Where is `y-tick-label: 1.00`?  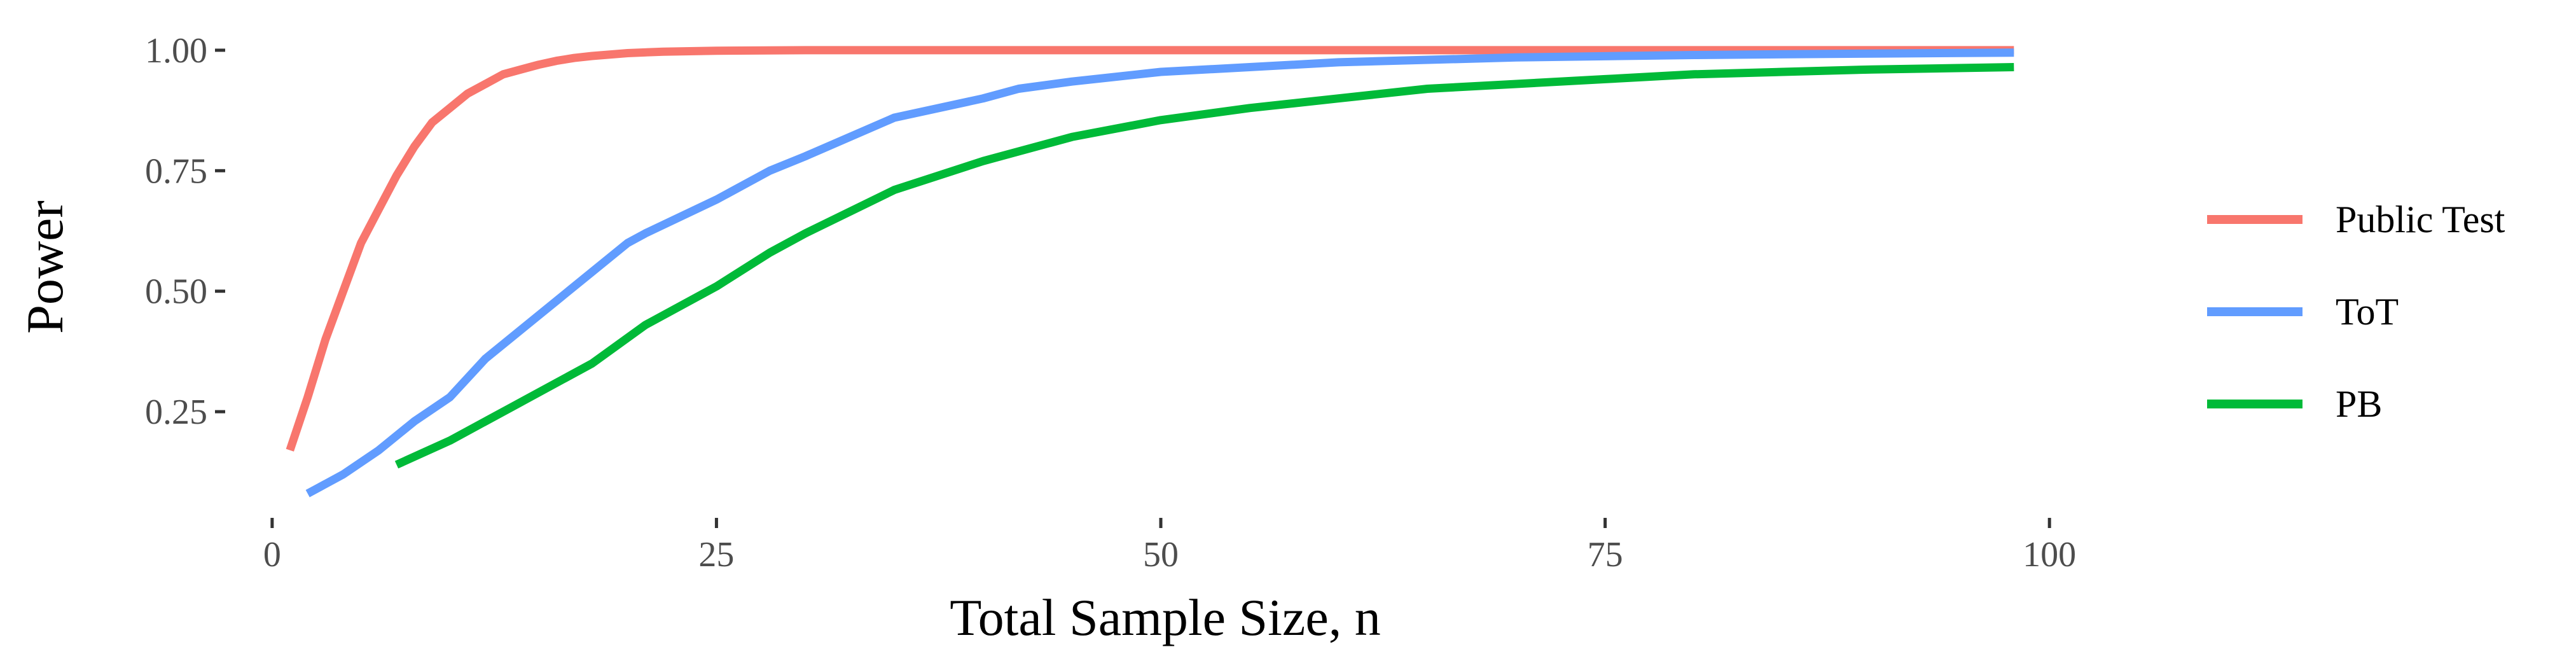 y-tick-label: 1.00 is located at coordinates (176, 51).